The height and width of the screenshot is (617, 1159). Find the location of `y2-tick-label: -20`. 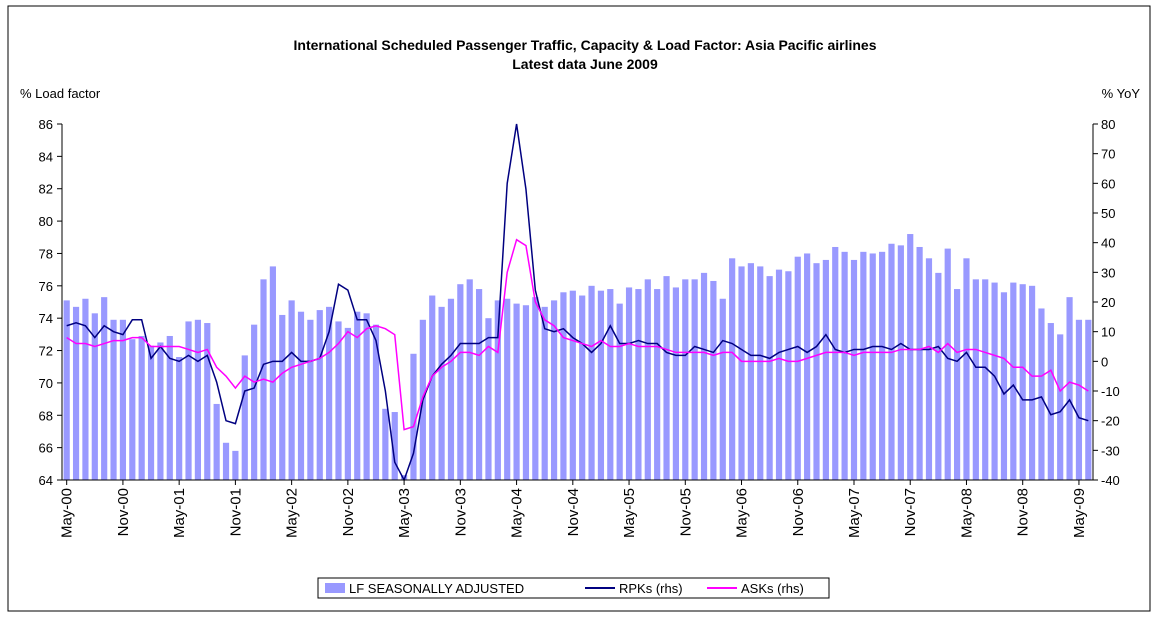

y2-tick-label: -20 is located at coordinates (1110, 421).